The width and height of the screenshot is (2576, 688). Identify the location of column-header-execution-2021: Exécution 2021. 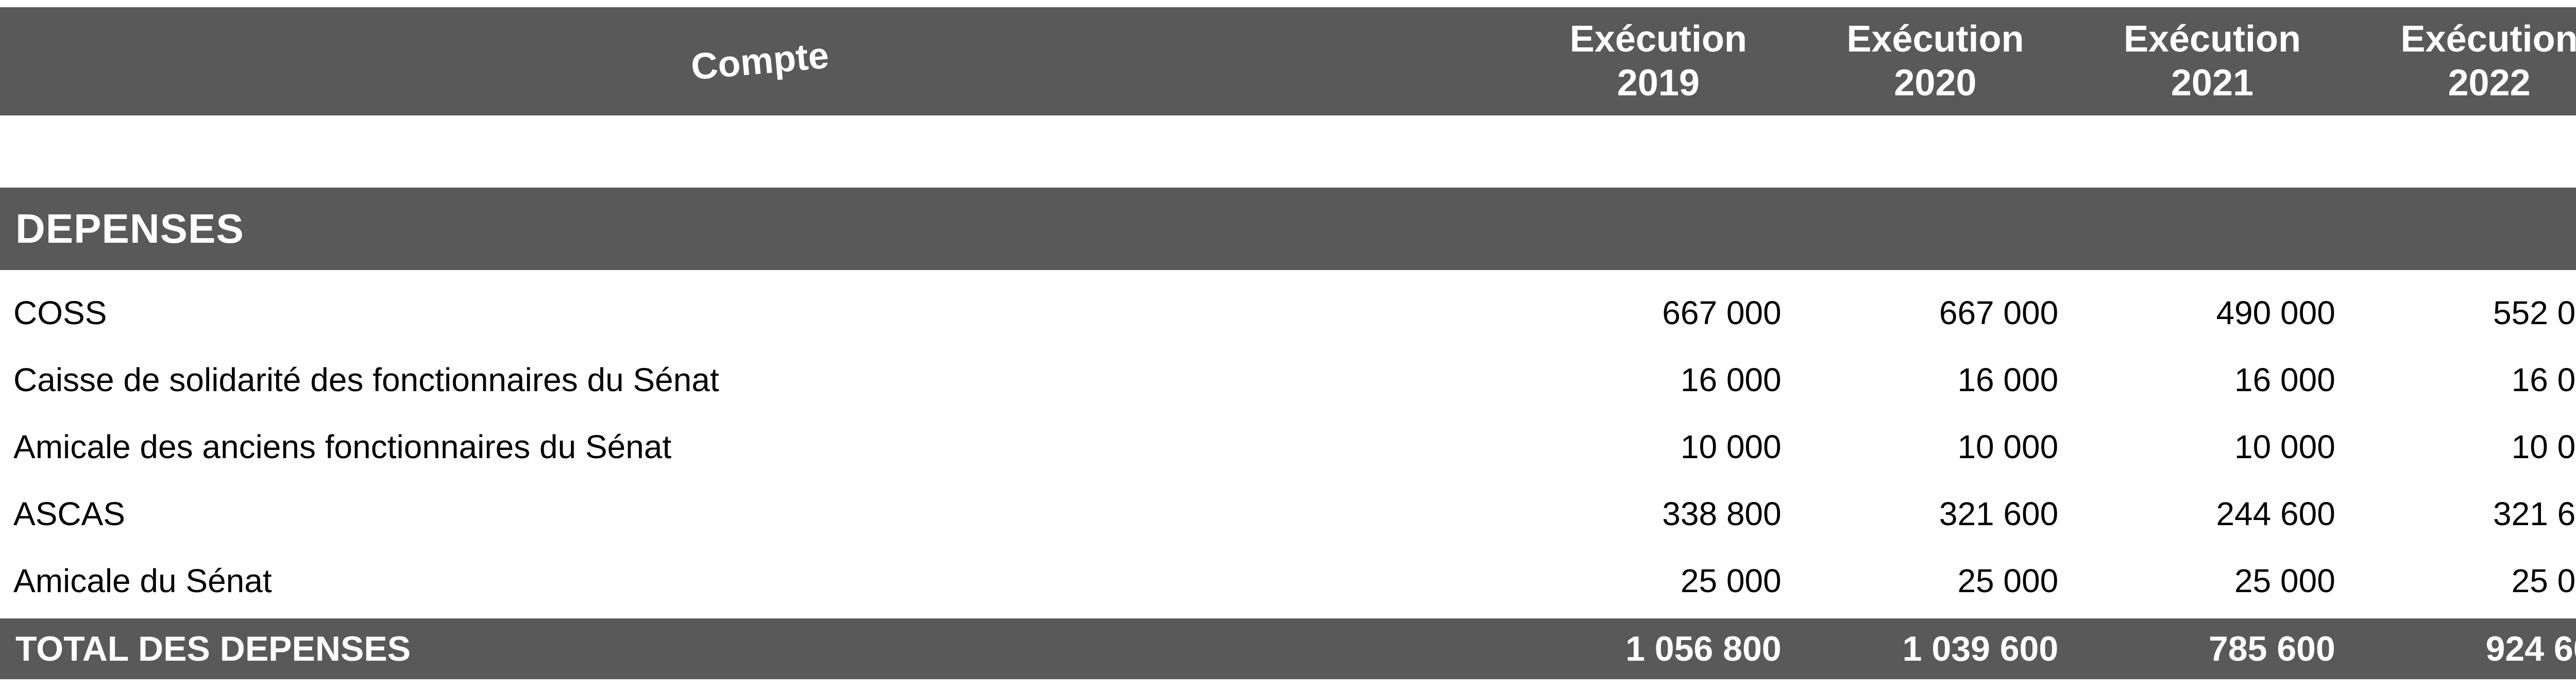
(2212, 61).